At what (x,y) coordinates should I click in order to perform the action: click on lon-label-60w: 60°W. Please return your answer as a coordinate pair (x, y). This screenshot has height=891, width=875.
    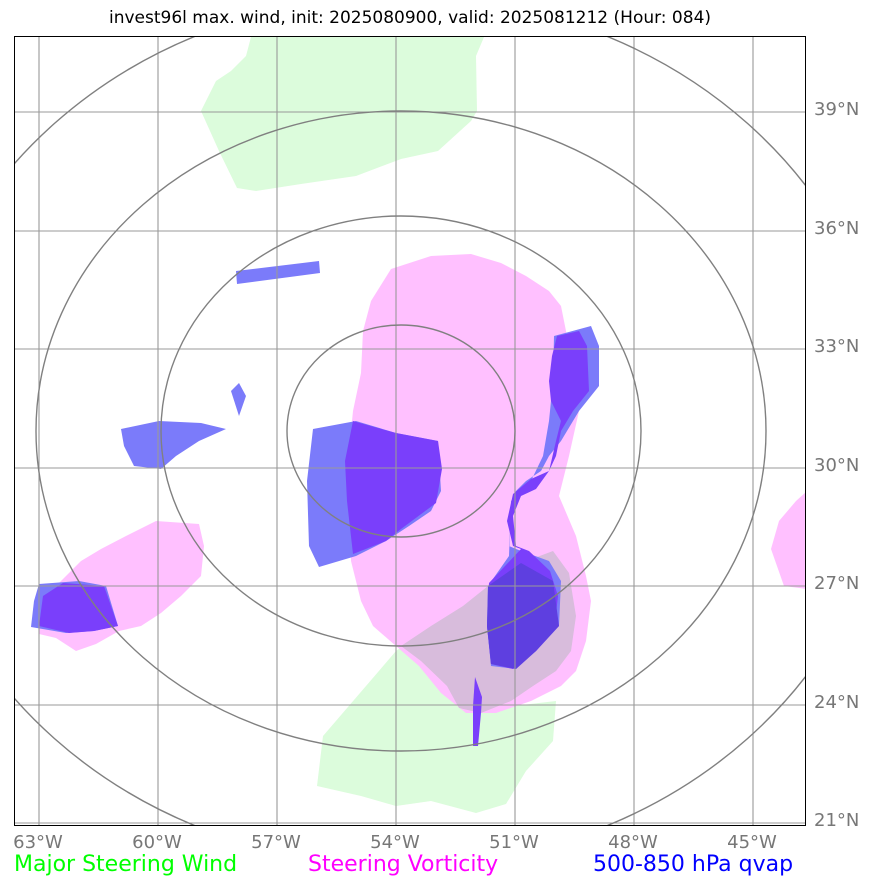
    Looking at the image, I should click on (157, 842).